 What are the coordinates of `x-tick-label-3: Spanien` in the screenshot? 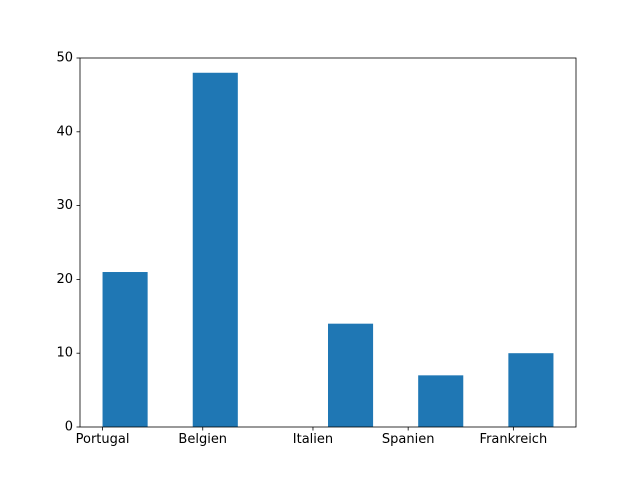 It's located at (408, 439).